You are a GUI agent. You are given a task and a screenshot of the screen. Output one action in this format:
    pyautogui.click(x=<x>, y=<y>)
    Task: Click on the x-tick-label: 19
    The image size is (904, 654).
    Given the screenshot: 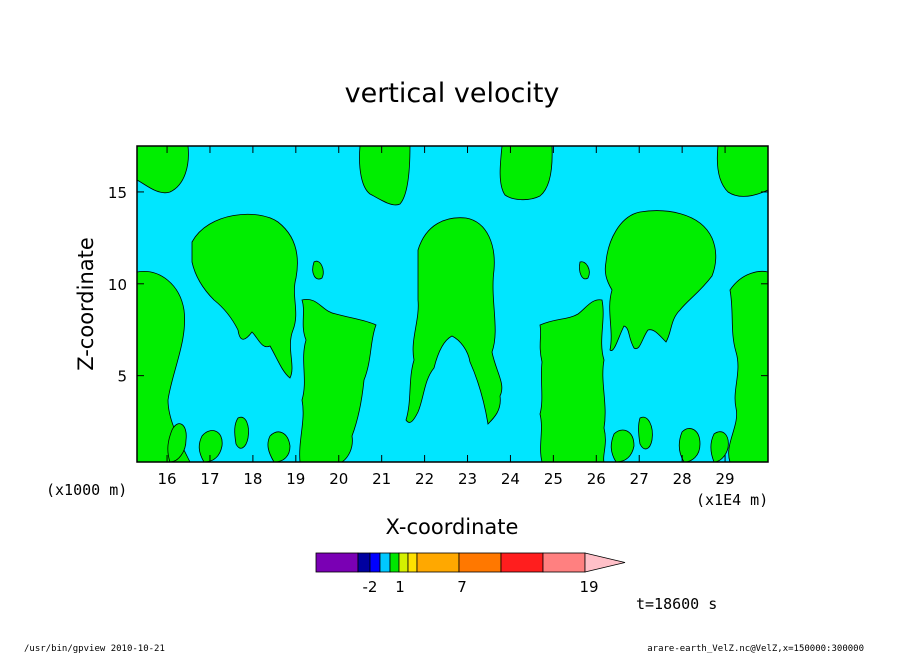 What is the action you would take?
    pyautogui.click(x=295, y=479)
    